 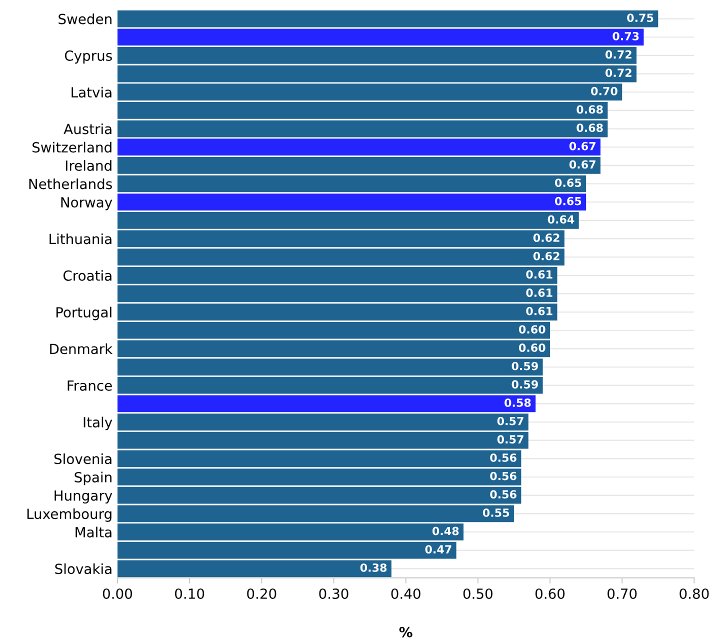 I want to click on x-tick-label: 0.50, so click(x=477, y=593).